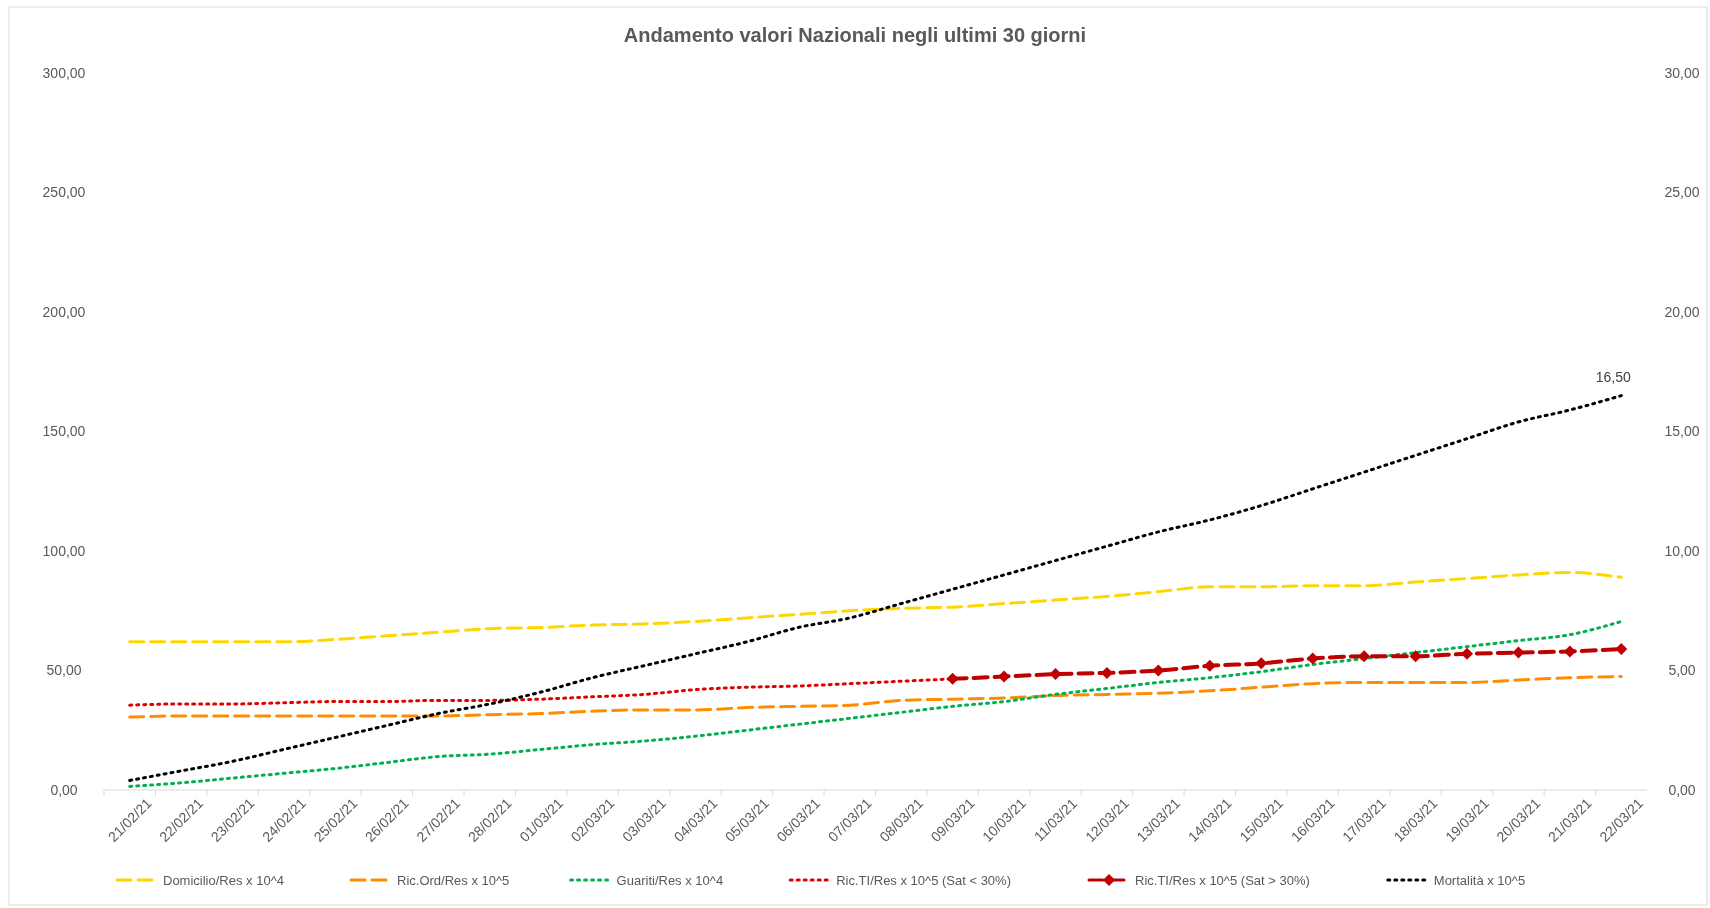  What do you see at coordinates (1682, 670) in the screenshot?
I see `y2-tick-label: 5,00` at bounding box center [1682, 670].